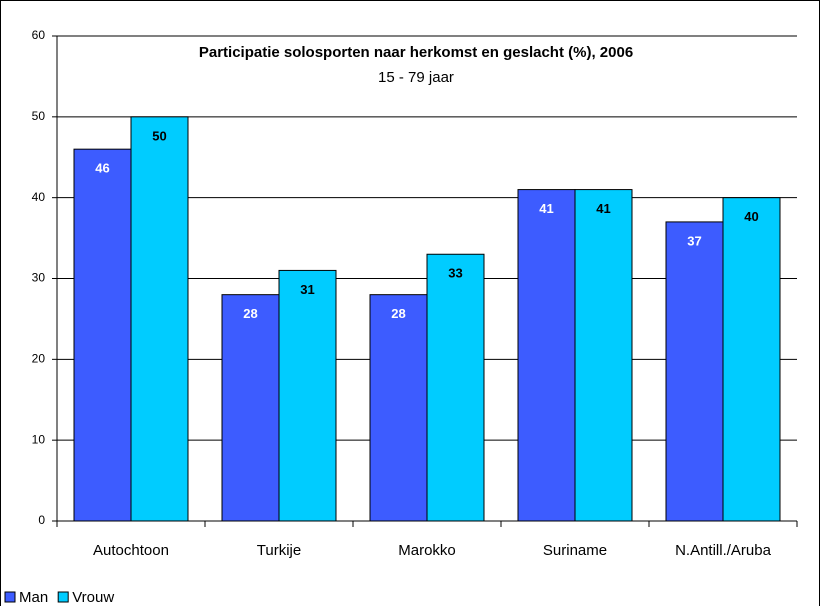  I want to click on y-tick-label: 60, so click(39, 35).